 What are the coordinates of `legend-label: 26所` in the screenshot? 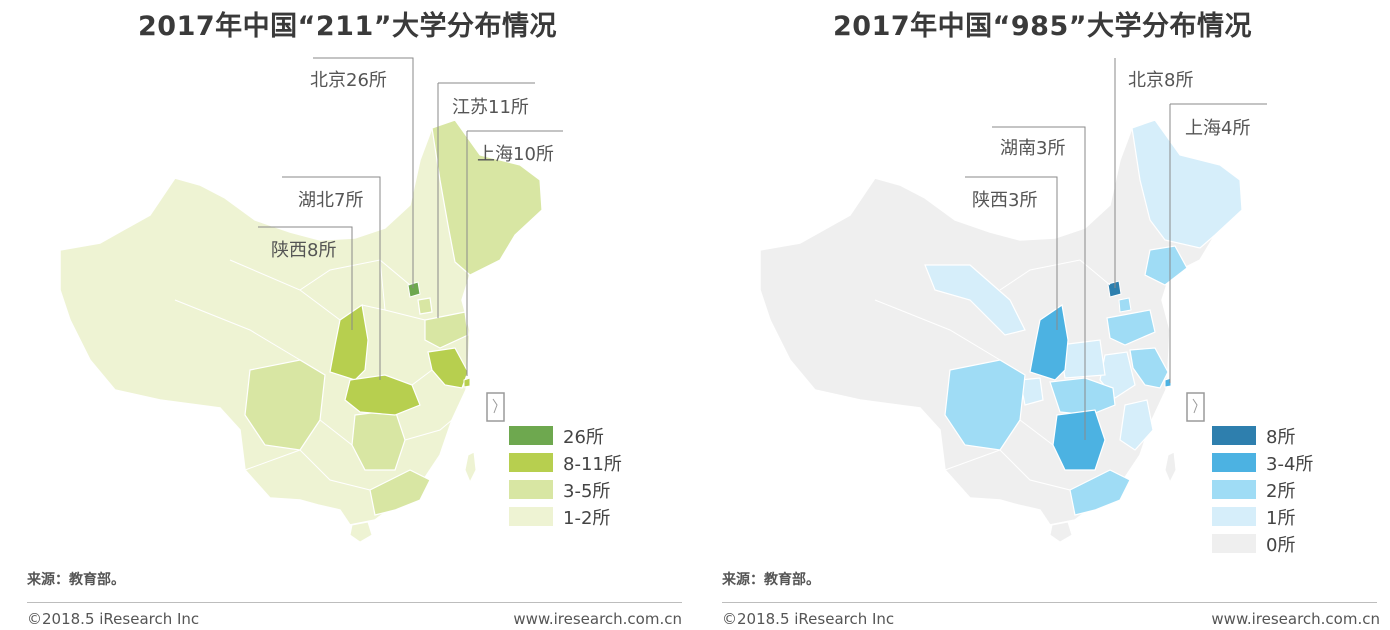 It's located at (583, 437).